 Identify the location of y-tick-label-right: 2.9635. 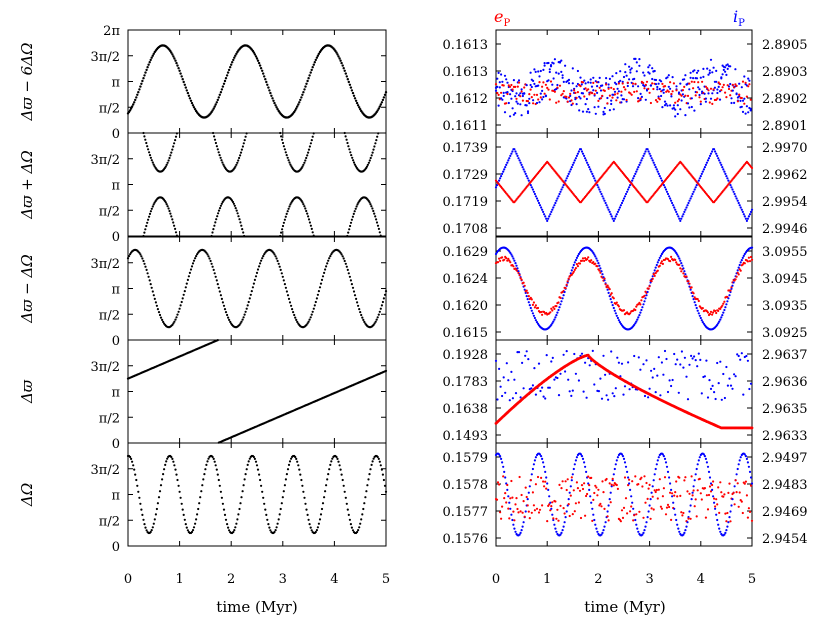
(785, 409).